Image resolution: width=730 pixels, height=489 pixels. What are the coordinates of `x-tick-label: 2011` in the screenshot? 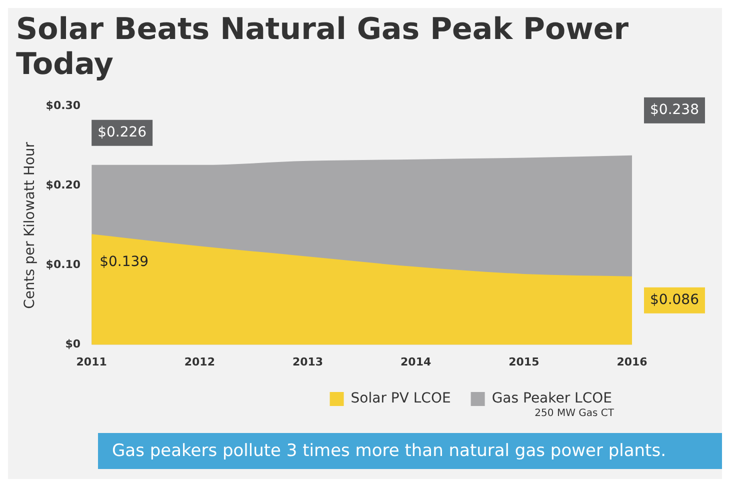 It's located at (91, 361).